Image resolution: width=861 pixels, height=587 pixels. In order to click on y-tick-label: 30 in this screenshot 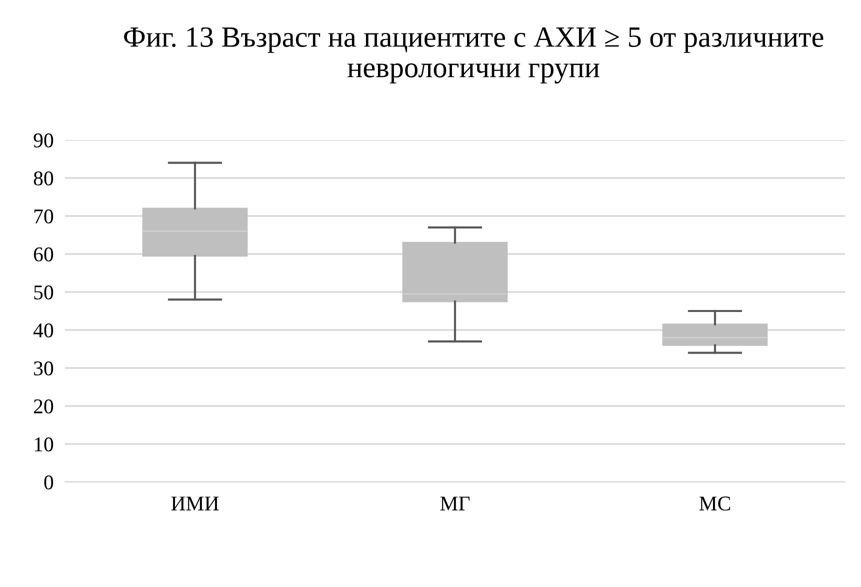, I will do `click(44, 368)`.